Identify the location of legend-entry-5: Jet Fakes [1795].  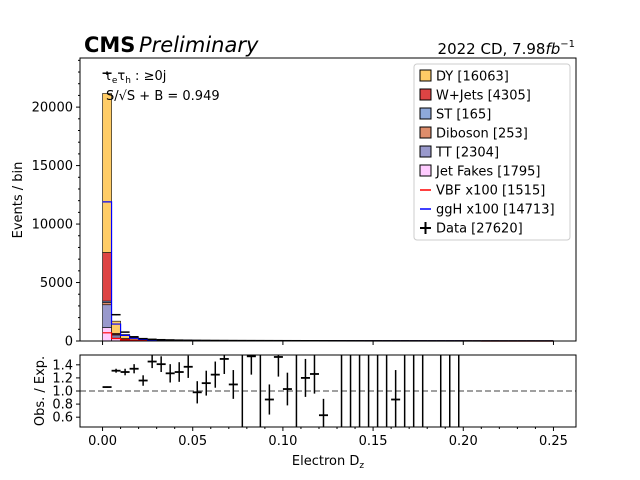
(480, 172).